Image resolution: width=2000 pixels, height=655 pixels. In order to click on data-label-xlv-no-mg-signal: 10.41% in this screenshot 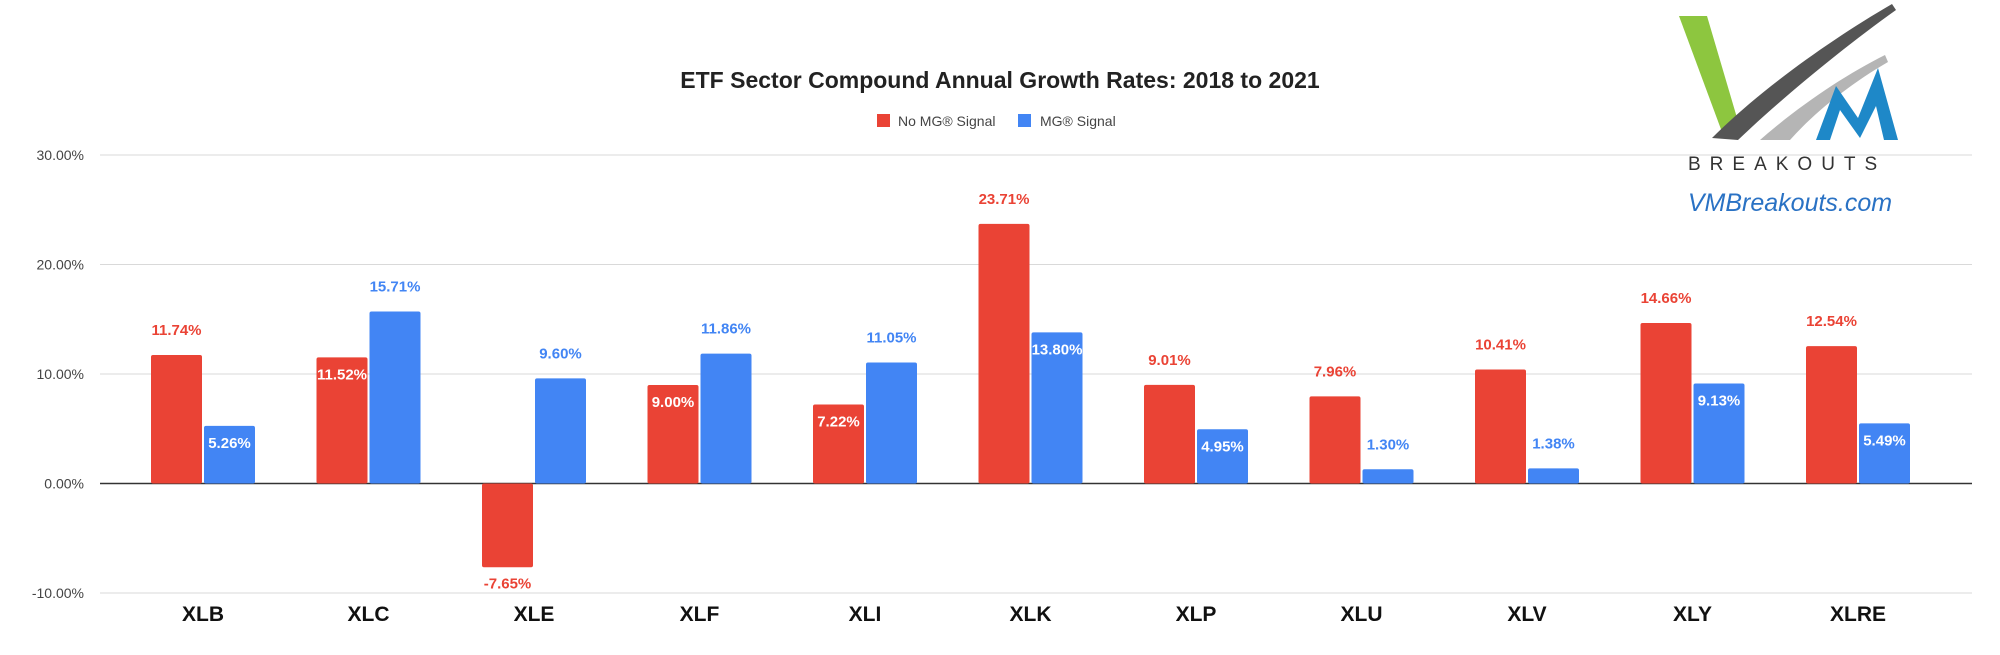, I will do `click(1500, 345)`.